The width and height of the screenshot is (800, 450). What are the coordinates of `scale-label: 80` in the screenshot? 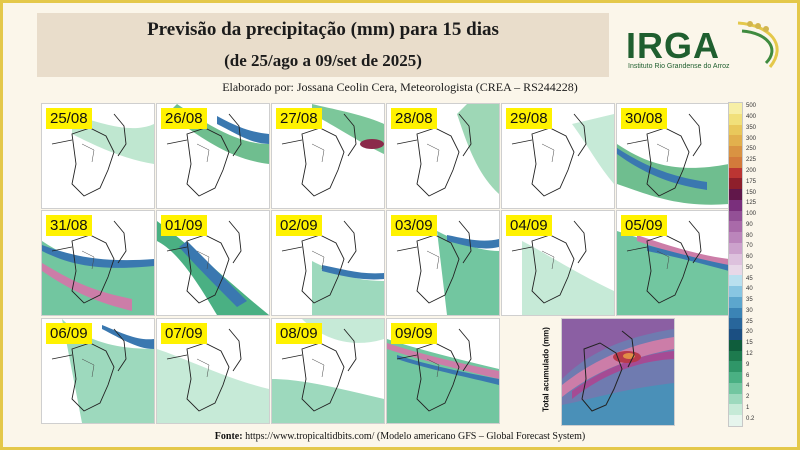 It's located at (749, 235).